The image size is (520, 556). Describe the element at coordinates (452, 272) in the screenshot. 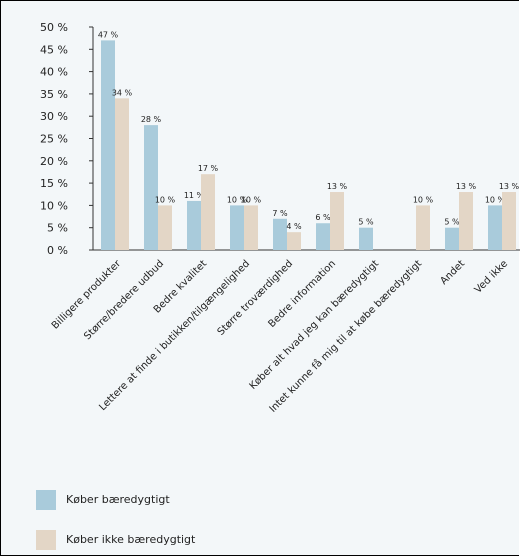

I see `x-tick-label: Andet` at that location.